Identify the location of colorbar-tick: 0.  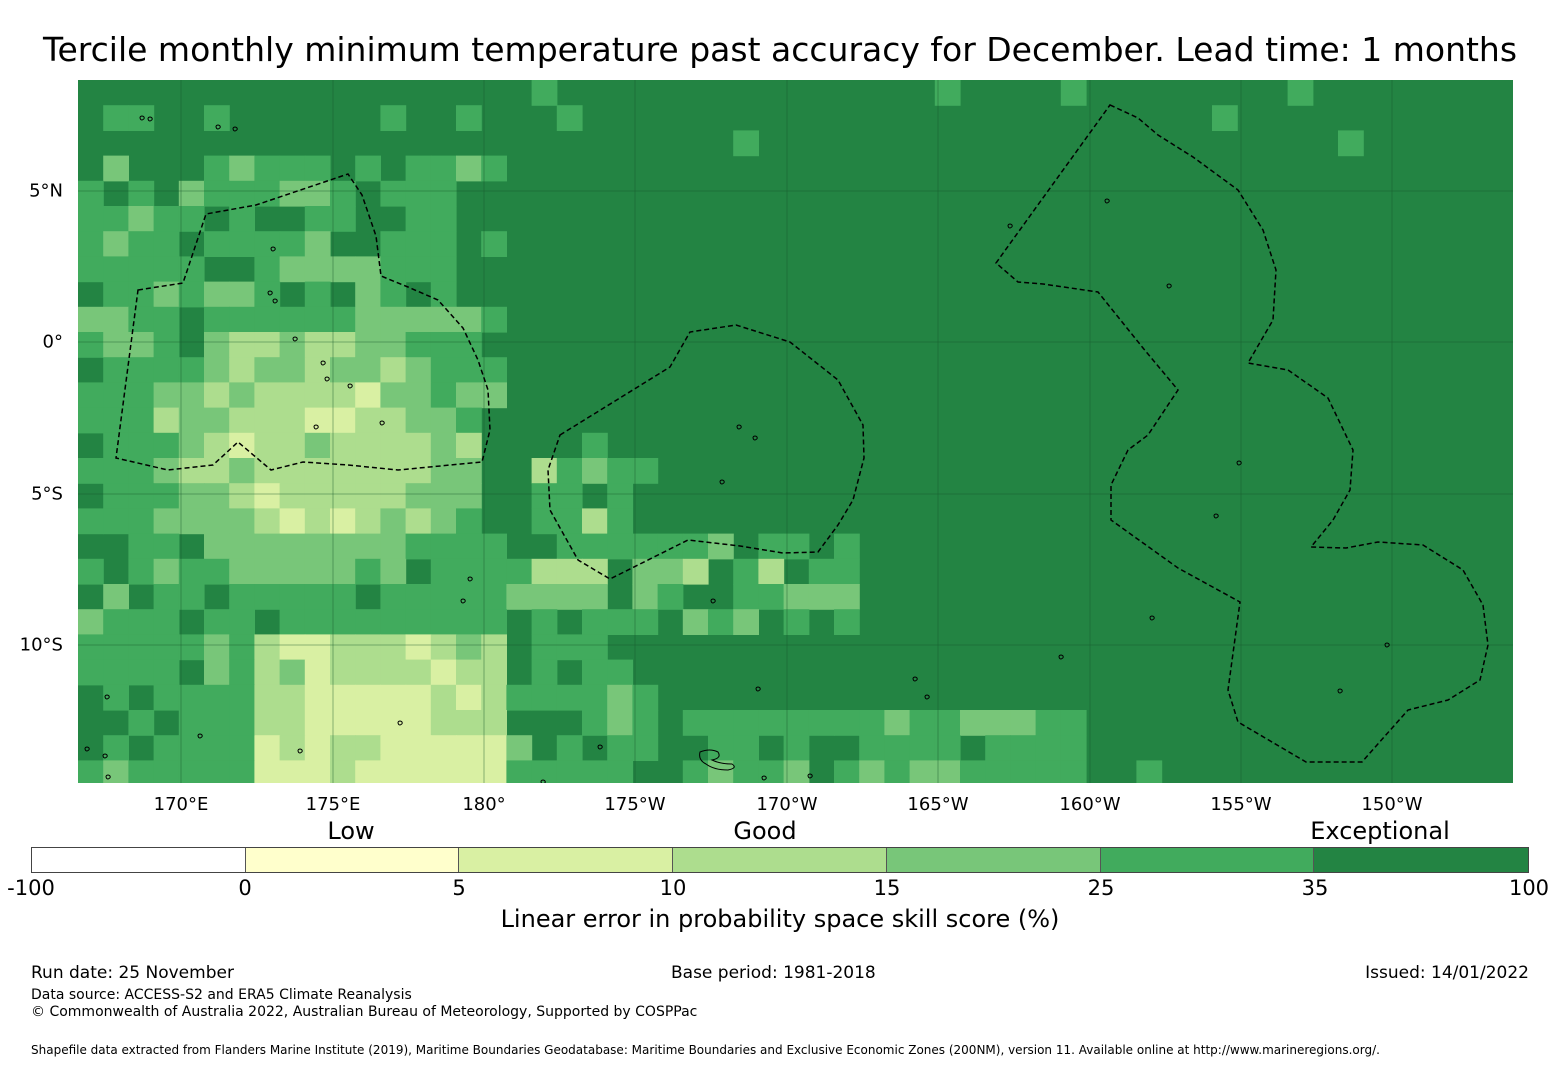
(245, 888).